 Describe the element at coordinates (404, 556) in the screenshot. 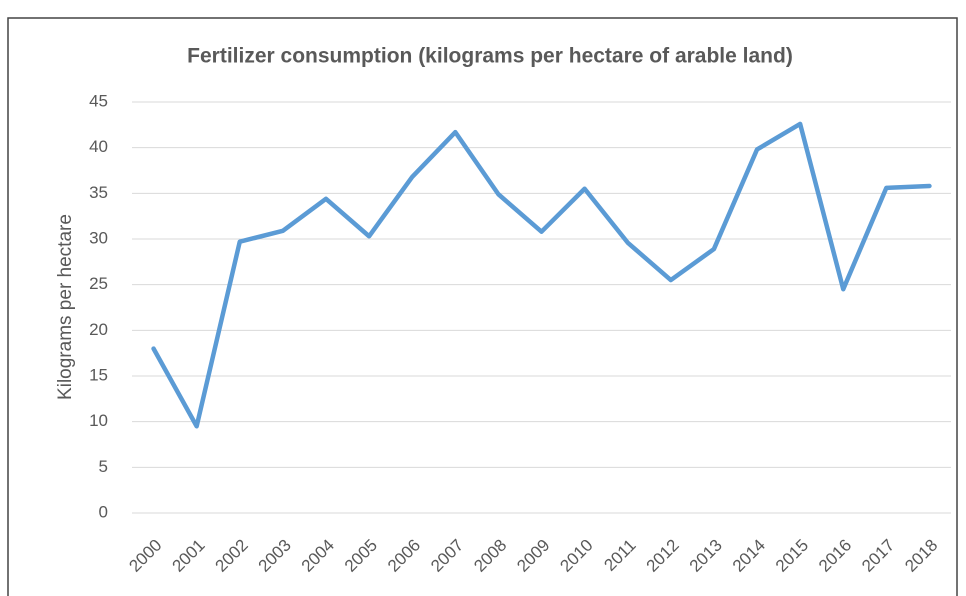

I see `x-tick-label: 2006` at that location.